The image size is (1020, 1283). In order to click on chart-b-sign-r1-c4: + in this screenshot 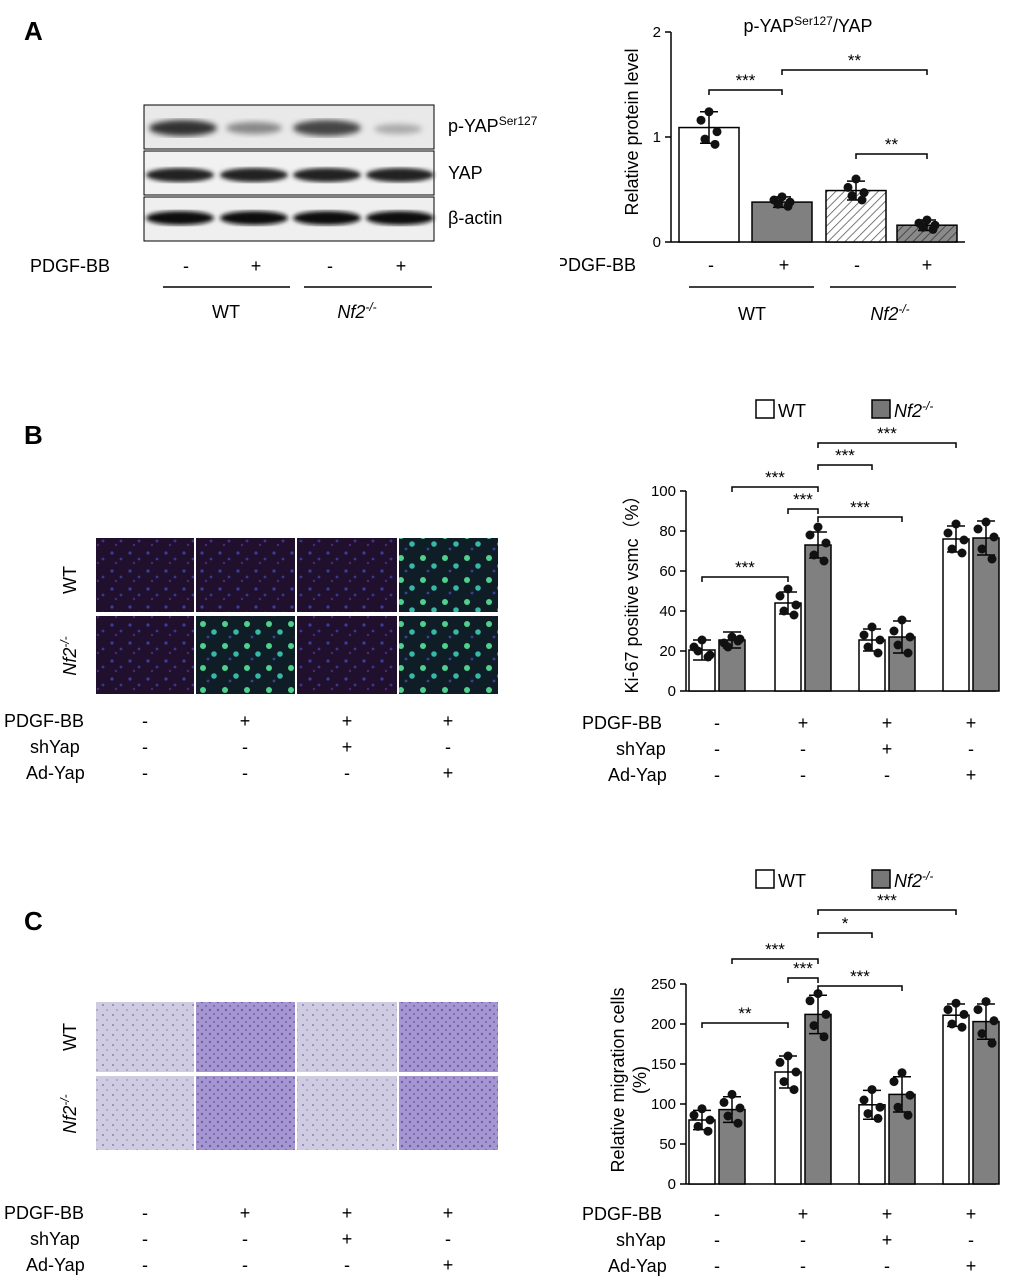, I will do `click(971, 723)`.